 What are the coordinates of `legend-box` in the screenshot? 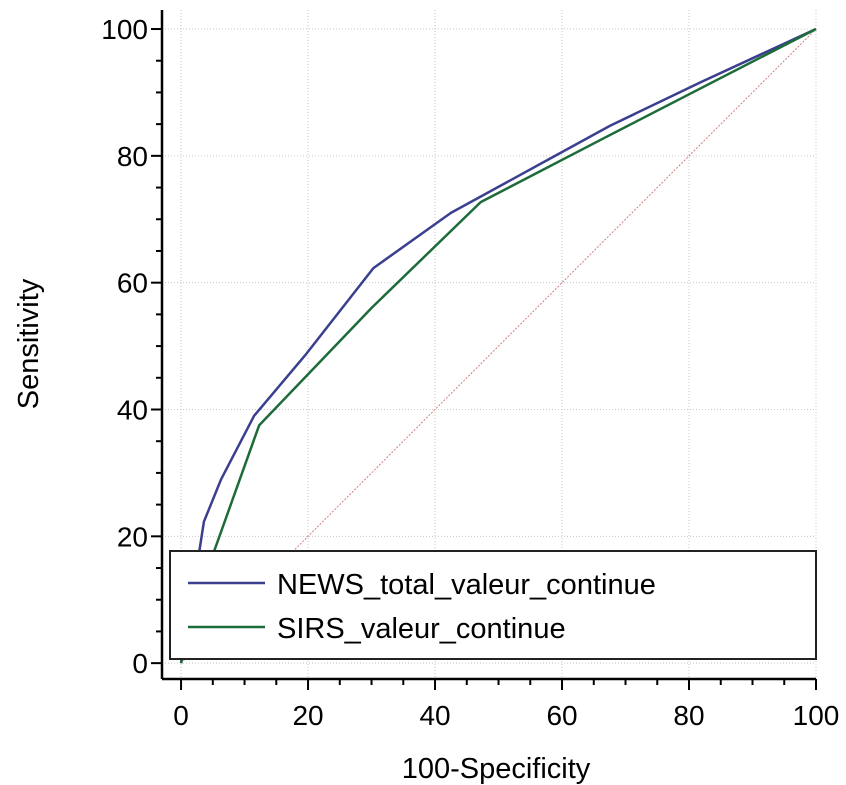 It's located at (493, 605).